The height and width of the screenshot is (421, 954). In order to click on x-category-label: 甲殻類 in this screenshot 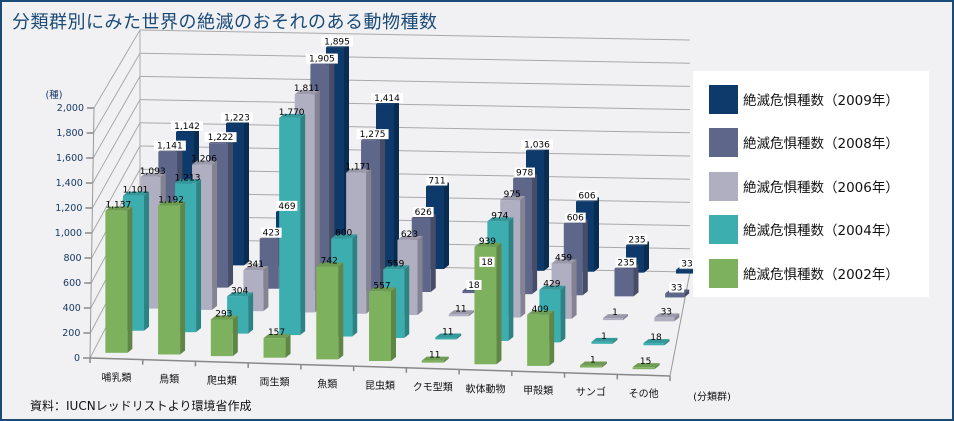, I will do `click(538, 390)`.